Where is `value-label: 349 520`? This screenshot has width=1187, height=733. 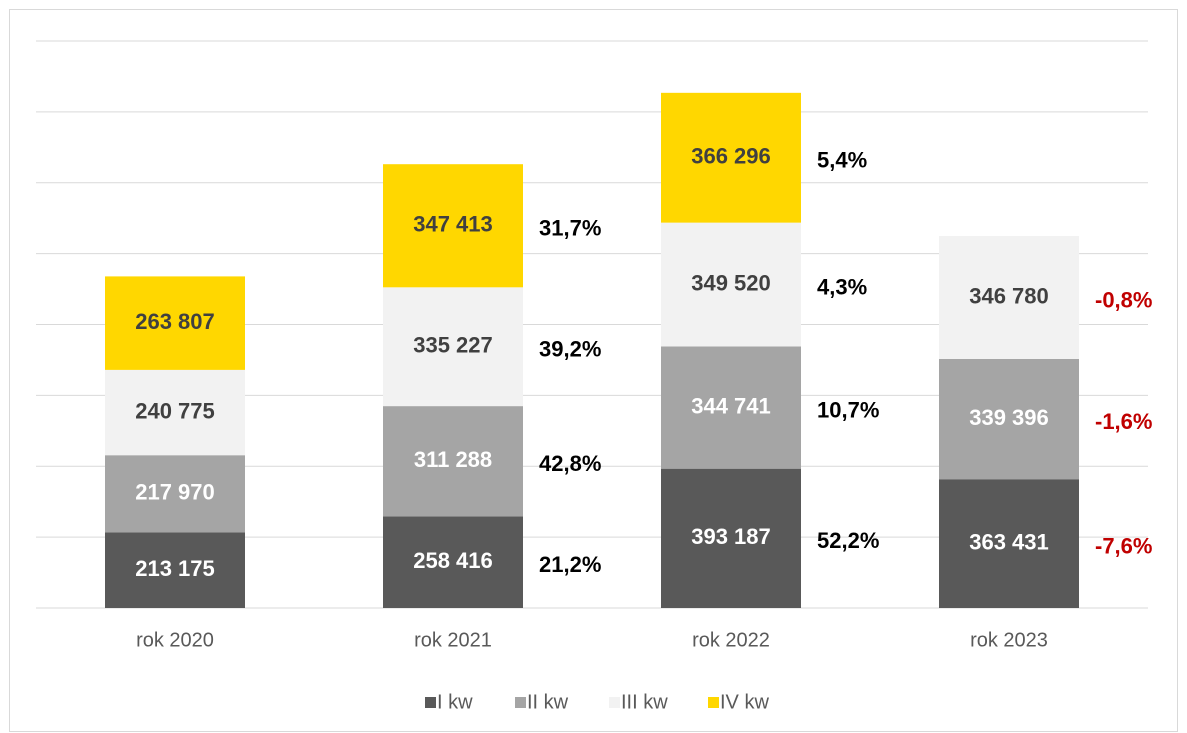 value-label: 349 520 is located at coordinates (731, 282).